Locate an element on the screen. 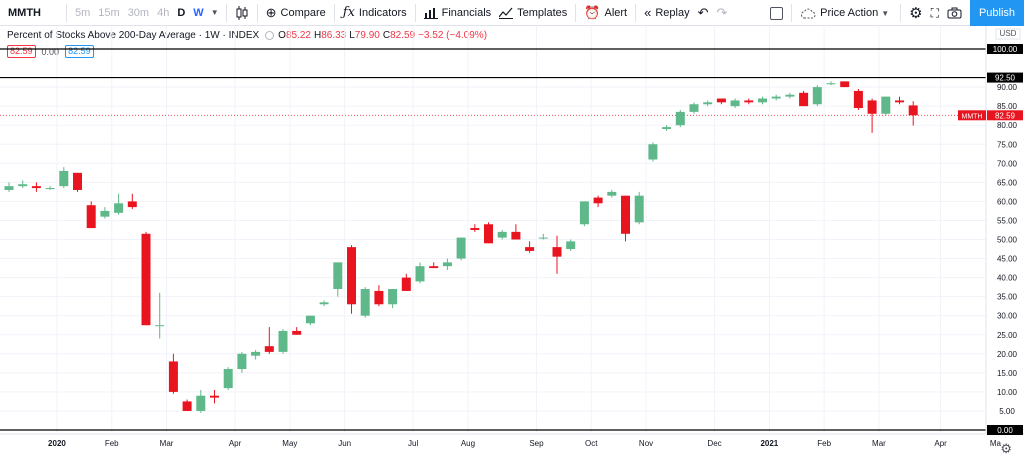  alert-button: ⏰ Alert is located at coordinates (605, 13).